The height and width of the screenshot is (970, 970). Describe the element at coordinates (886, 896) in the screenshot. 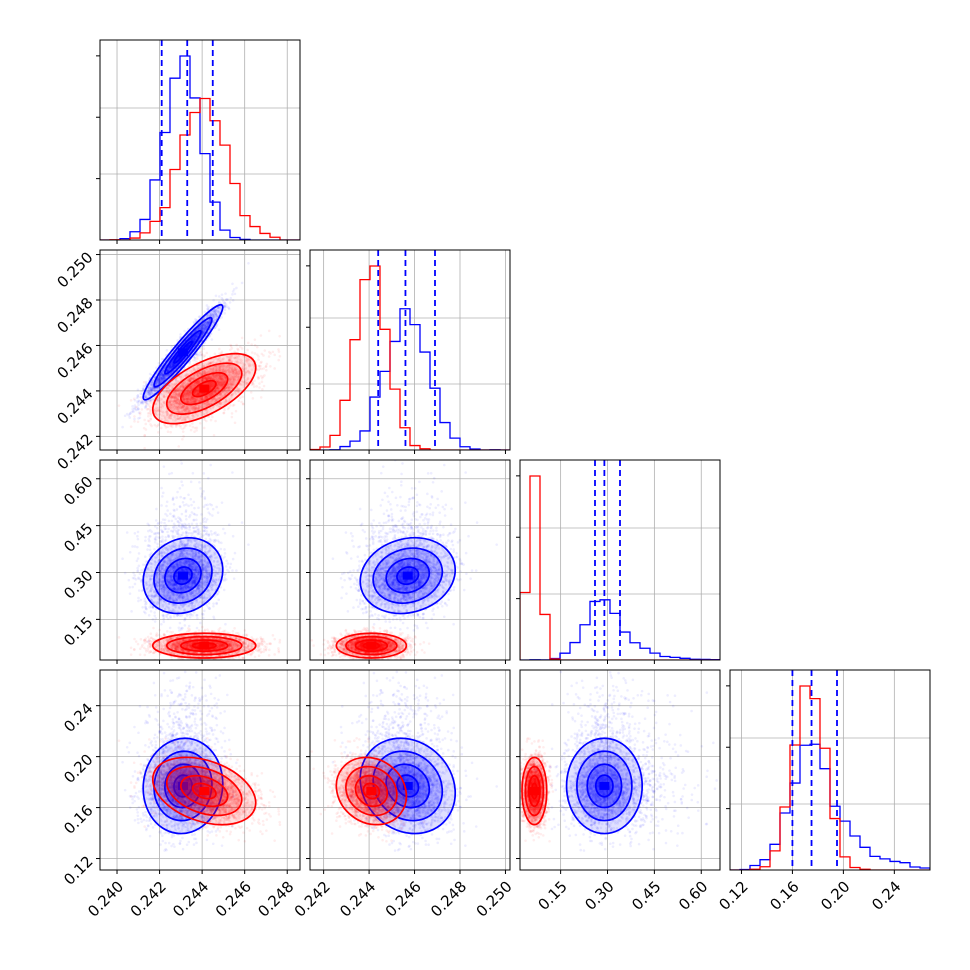

I see `x-tick-label: 0.24` at that location.